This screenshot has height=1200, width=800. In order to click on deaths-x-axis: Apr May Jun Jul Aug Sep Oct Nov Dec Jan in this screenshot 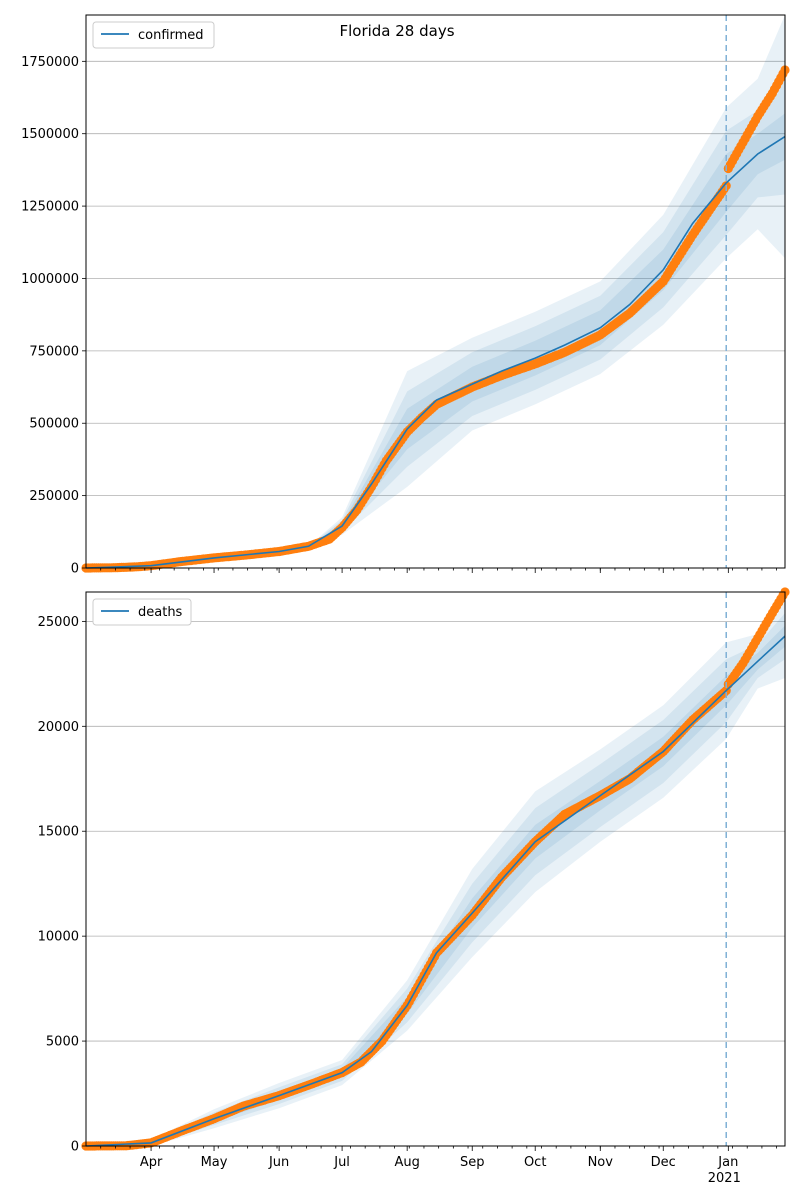, I will do `click(439, 1158)`.